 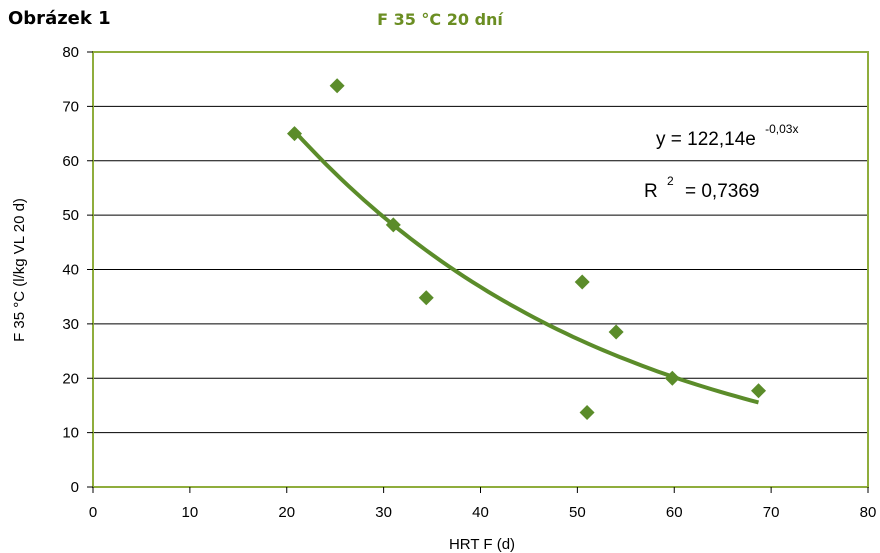 What do you see at coordinates (383, 512) in the screenshot?
I see `x-tick-label: 30` at bounding box center [383, 512].